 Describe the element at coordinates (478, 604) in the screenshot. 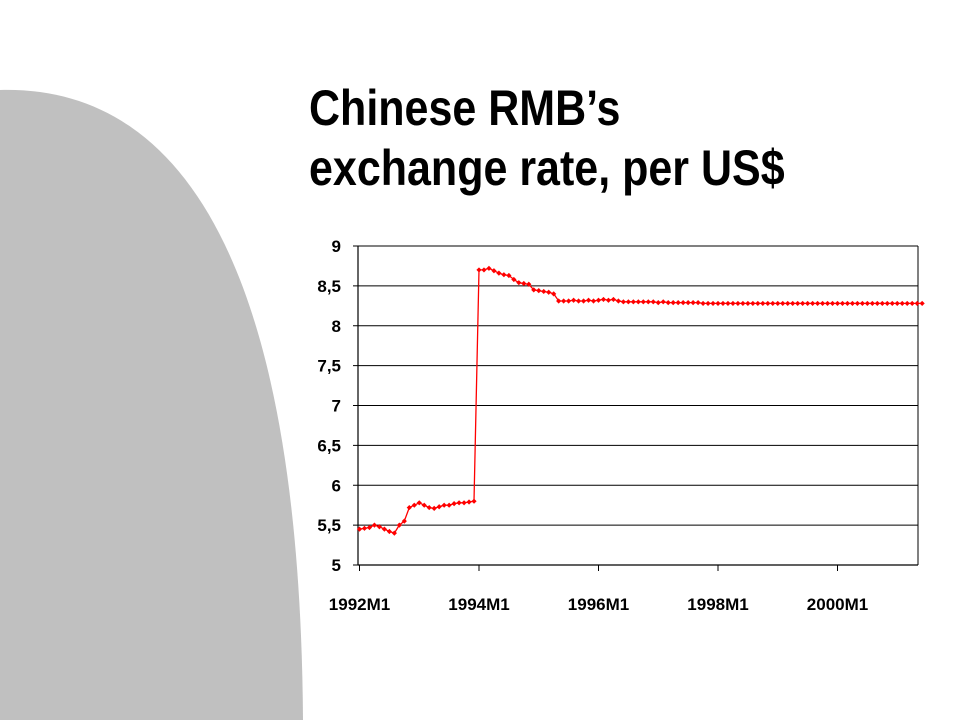

I see `x-tick-label: 1994M1` at that location.